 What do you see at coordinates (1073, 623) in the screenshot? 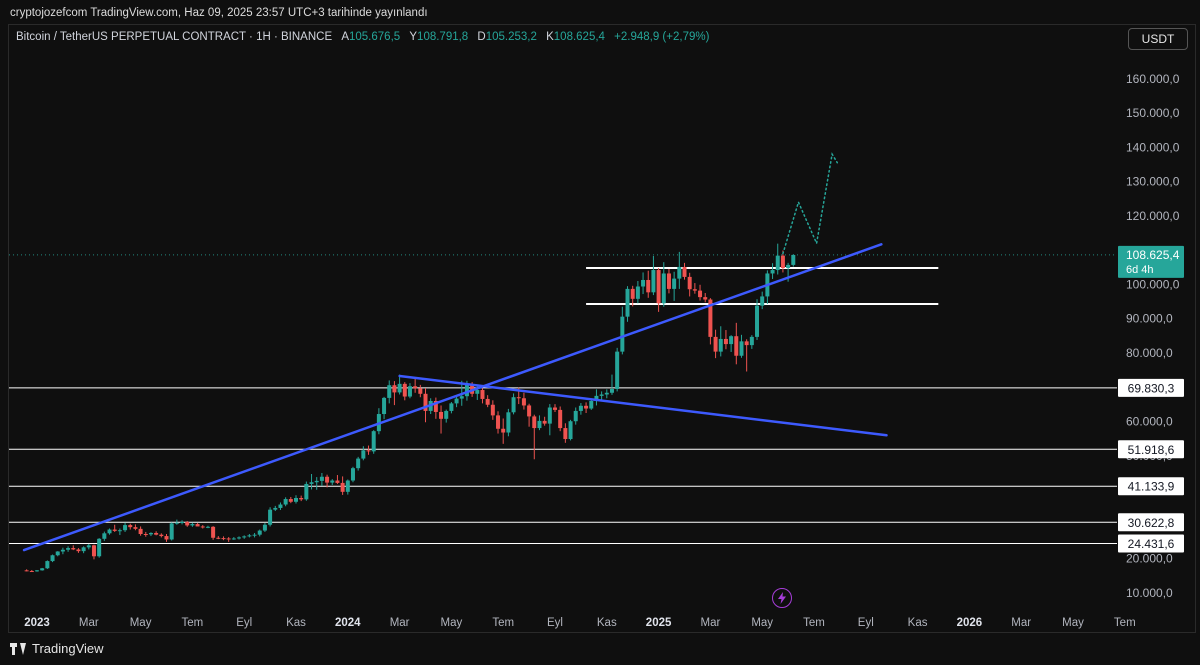
I see `x-tick-label: May` at bounding box center [1073, 623].